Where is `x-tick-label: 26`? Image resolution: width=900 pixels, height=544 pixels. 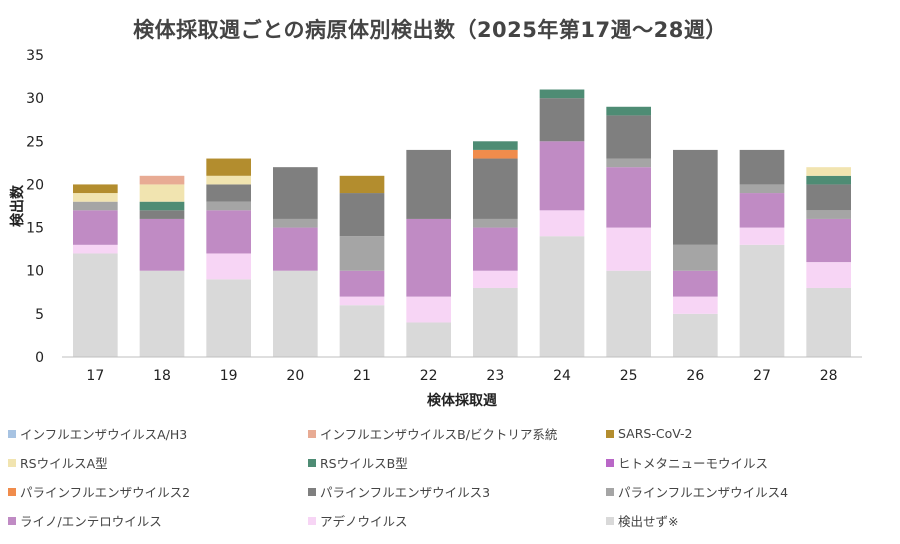 x-tick-label: 26 is located at coordinates (695, 376).